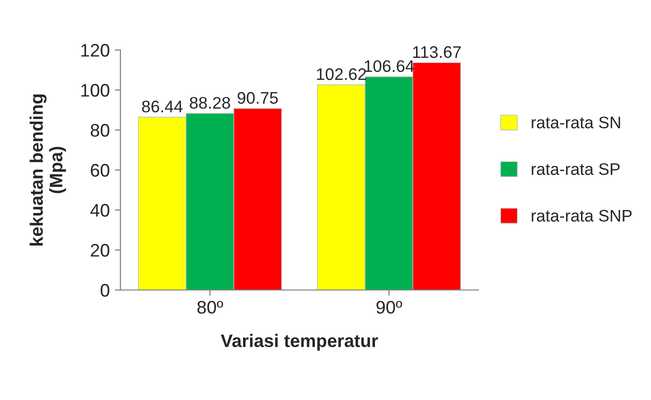 This screenshot has height=400, width=651. Describe the element at coordinates (576, 122) in the screenshot. I see `legend-label: rata-rata SN` at that location.